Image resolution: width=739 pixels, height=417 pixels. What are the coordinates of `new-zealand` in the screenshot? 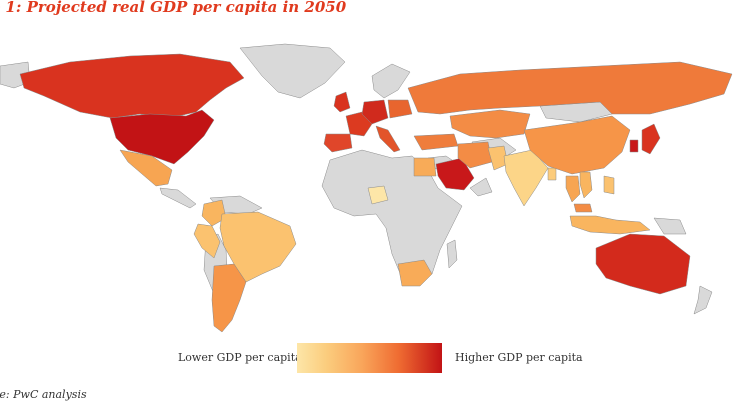 It's located at (703, 300).